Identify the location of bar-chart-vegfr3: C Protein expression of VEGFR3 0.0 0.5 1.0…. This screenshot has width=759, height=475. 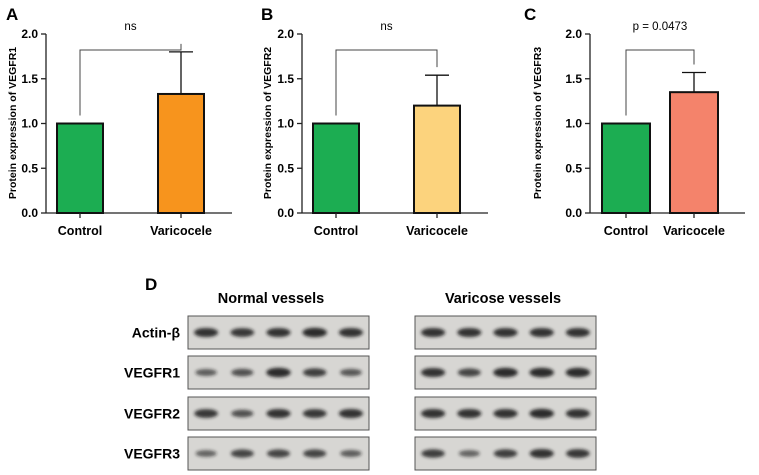
(634, 121).